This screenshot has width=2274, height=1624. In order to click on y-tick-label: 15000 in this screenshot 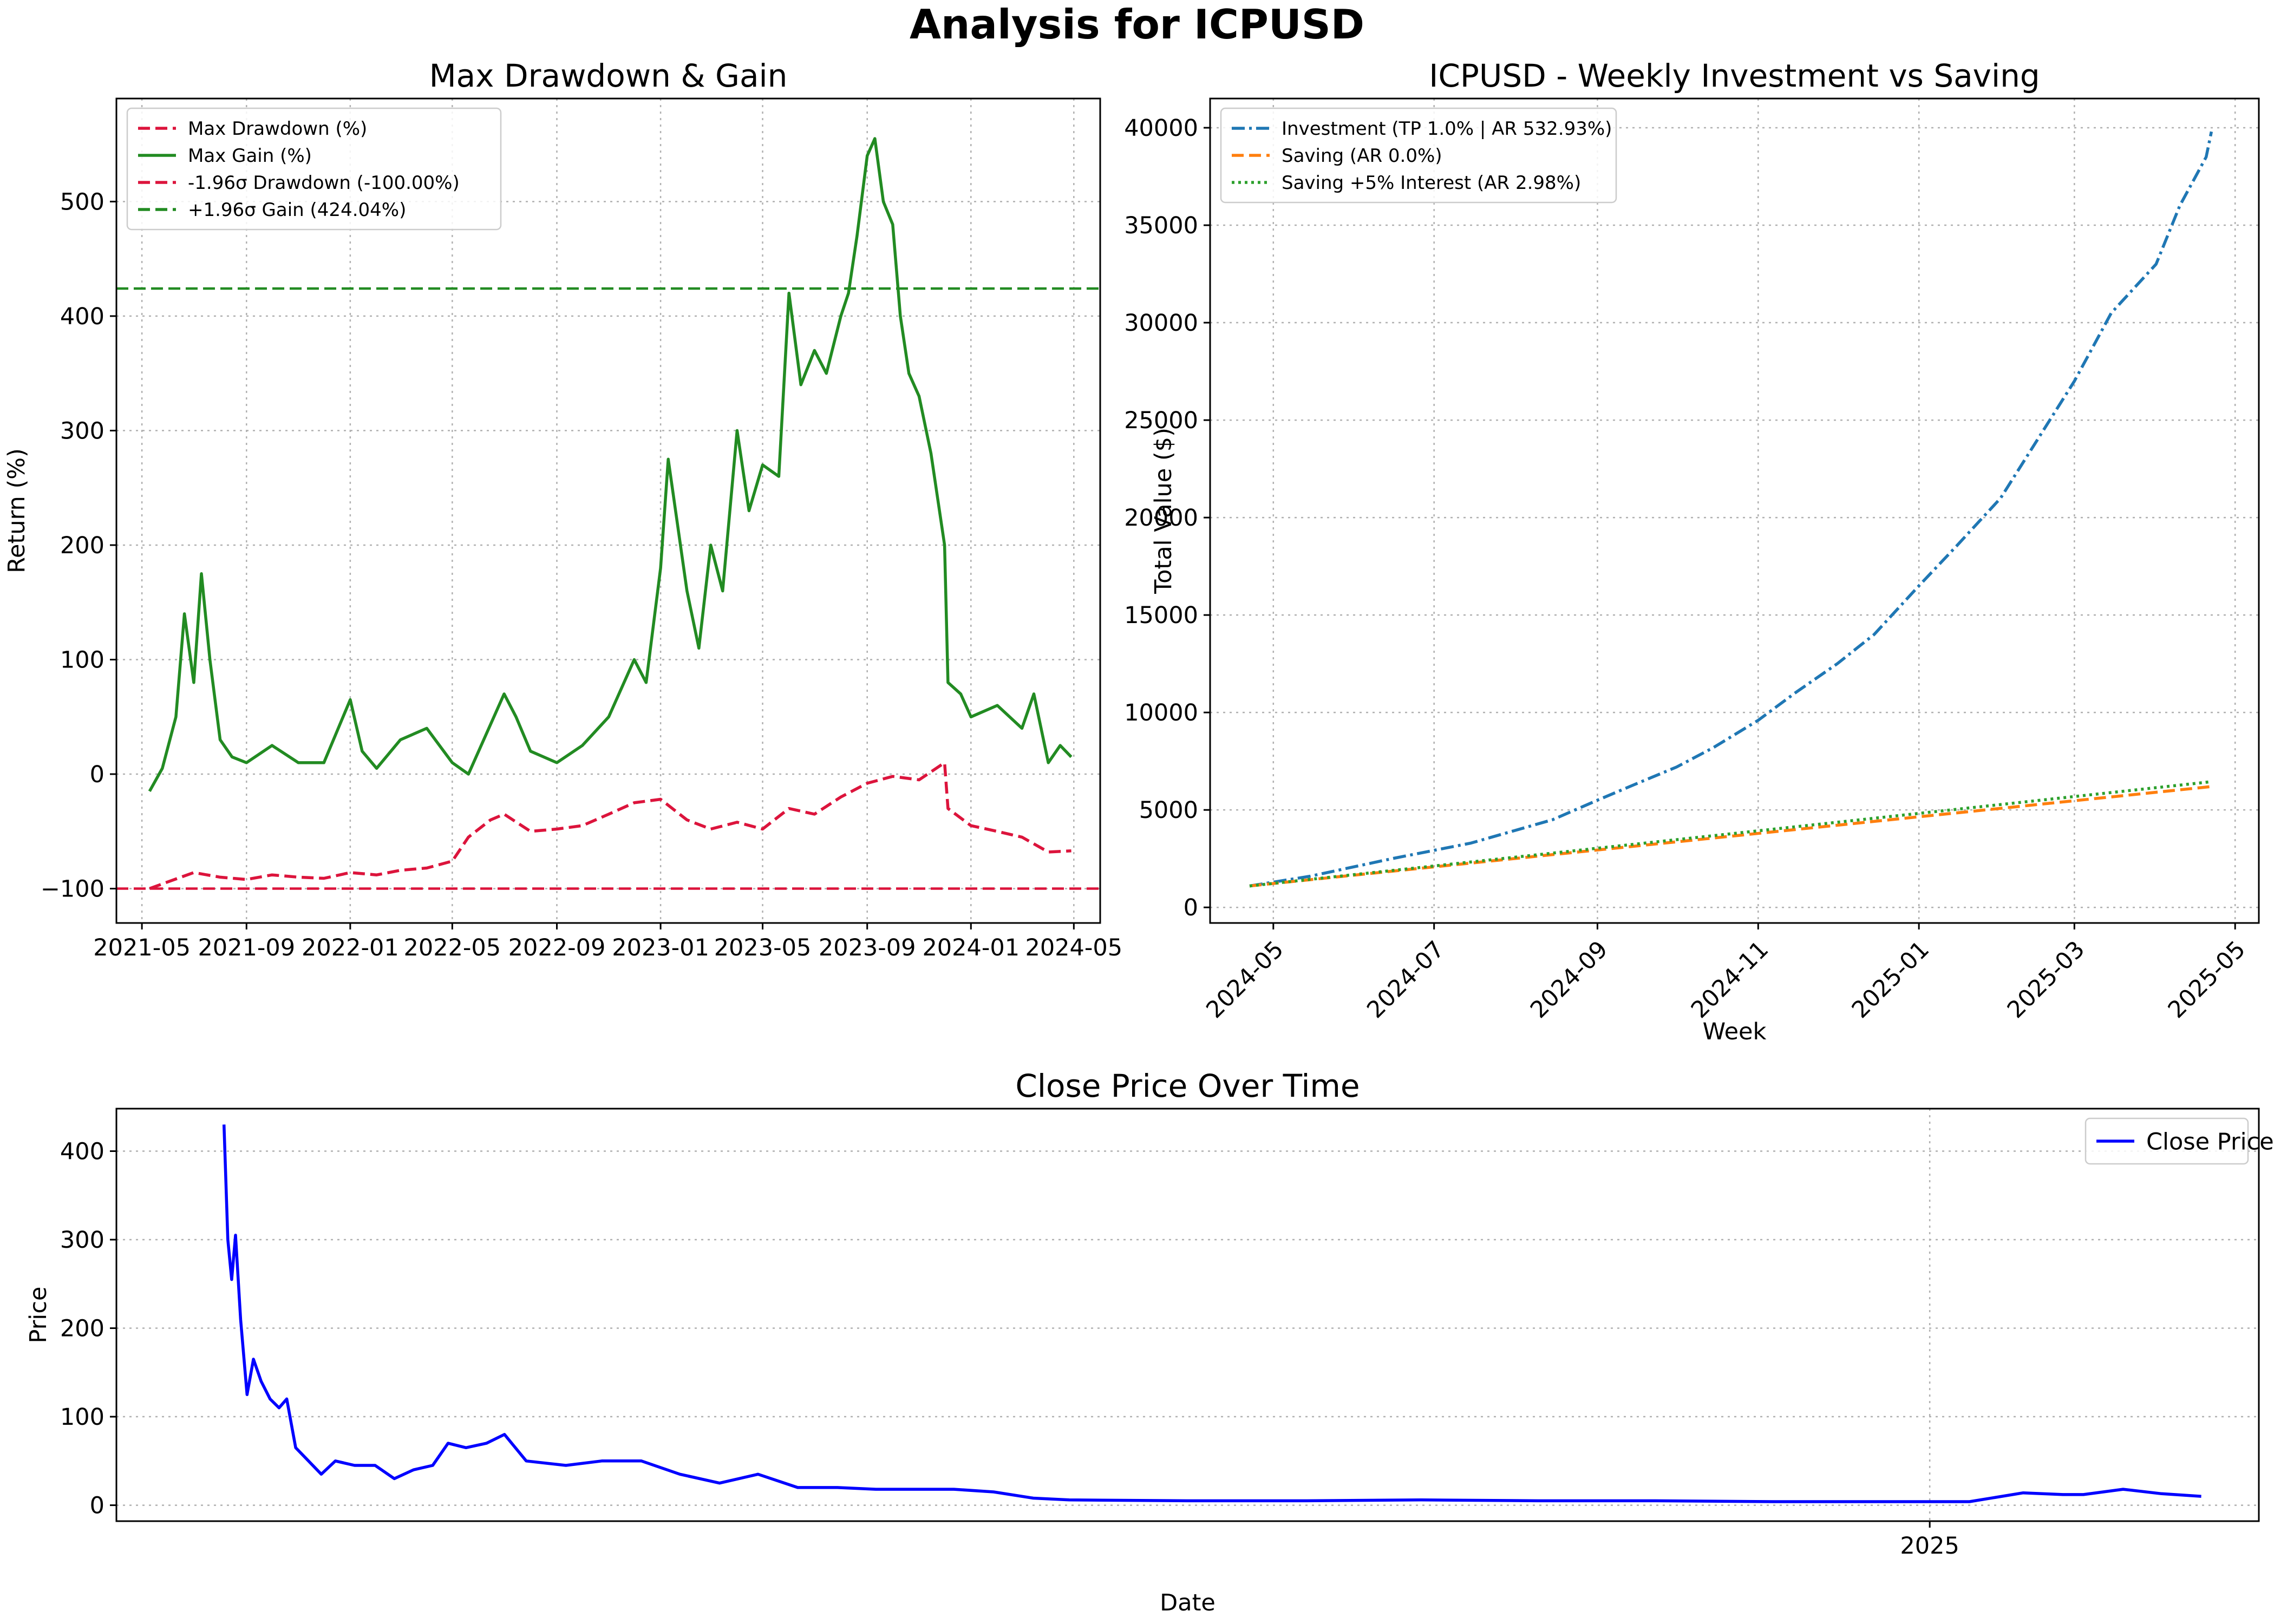, I will do `click(1161, 615)`.